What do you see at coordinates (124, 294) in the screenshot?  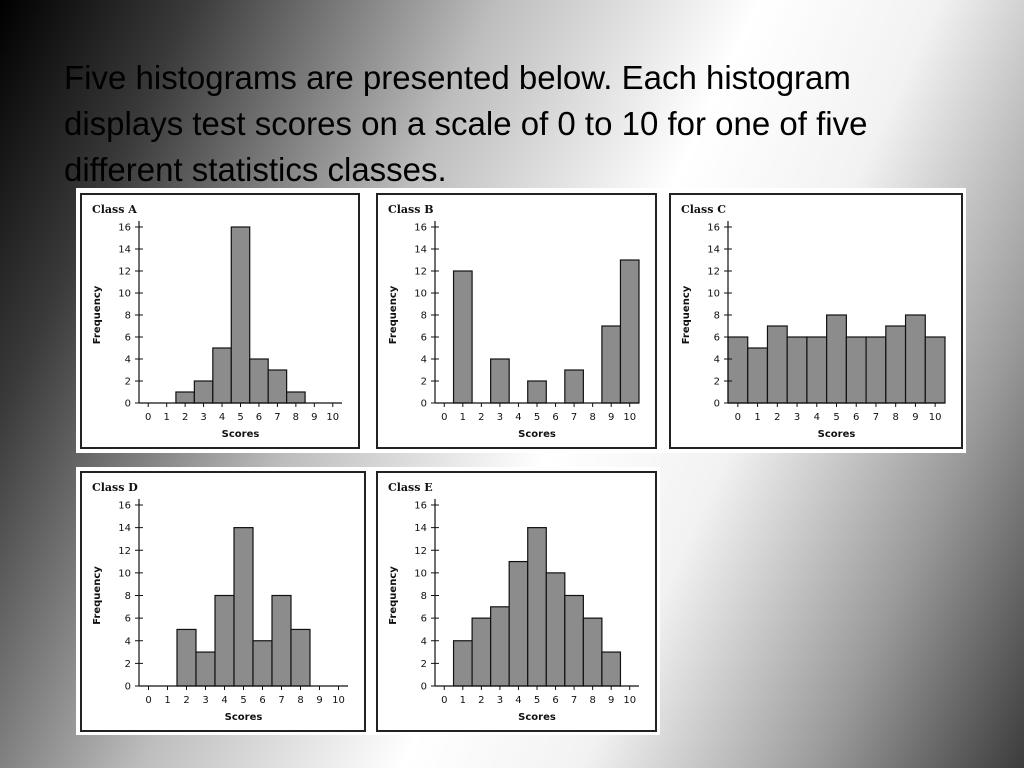 I see `y-tick-label: 10` at bounding box center [124, 294].